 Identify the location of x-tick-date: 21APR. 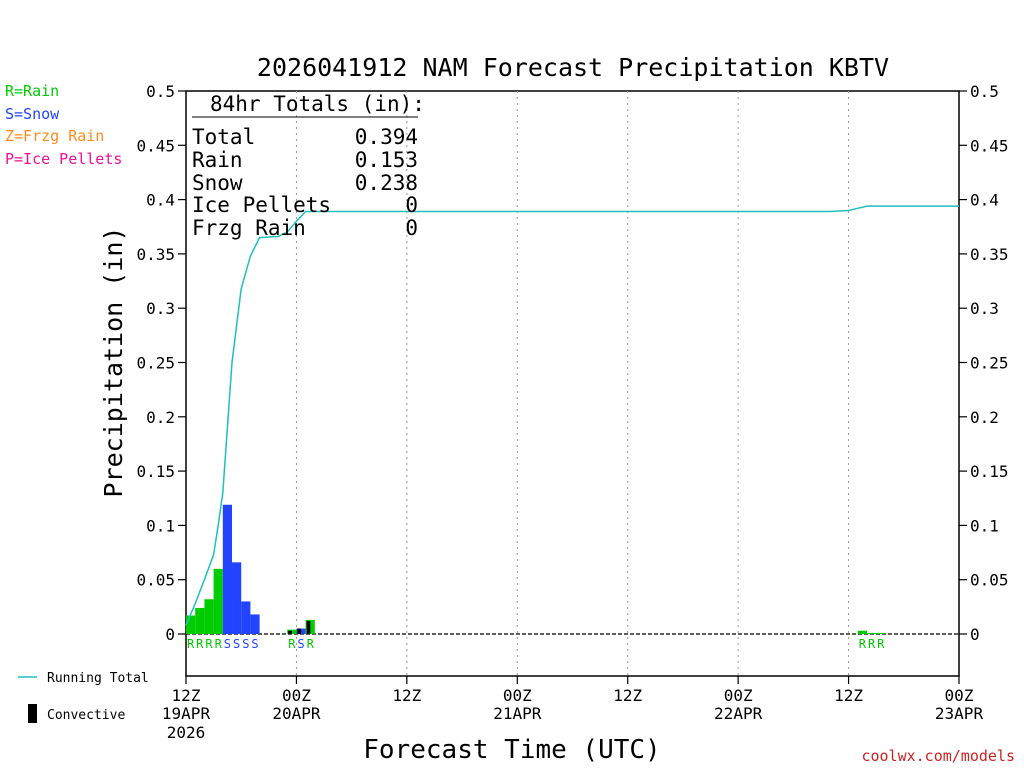
(517, 713).